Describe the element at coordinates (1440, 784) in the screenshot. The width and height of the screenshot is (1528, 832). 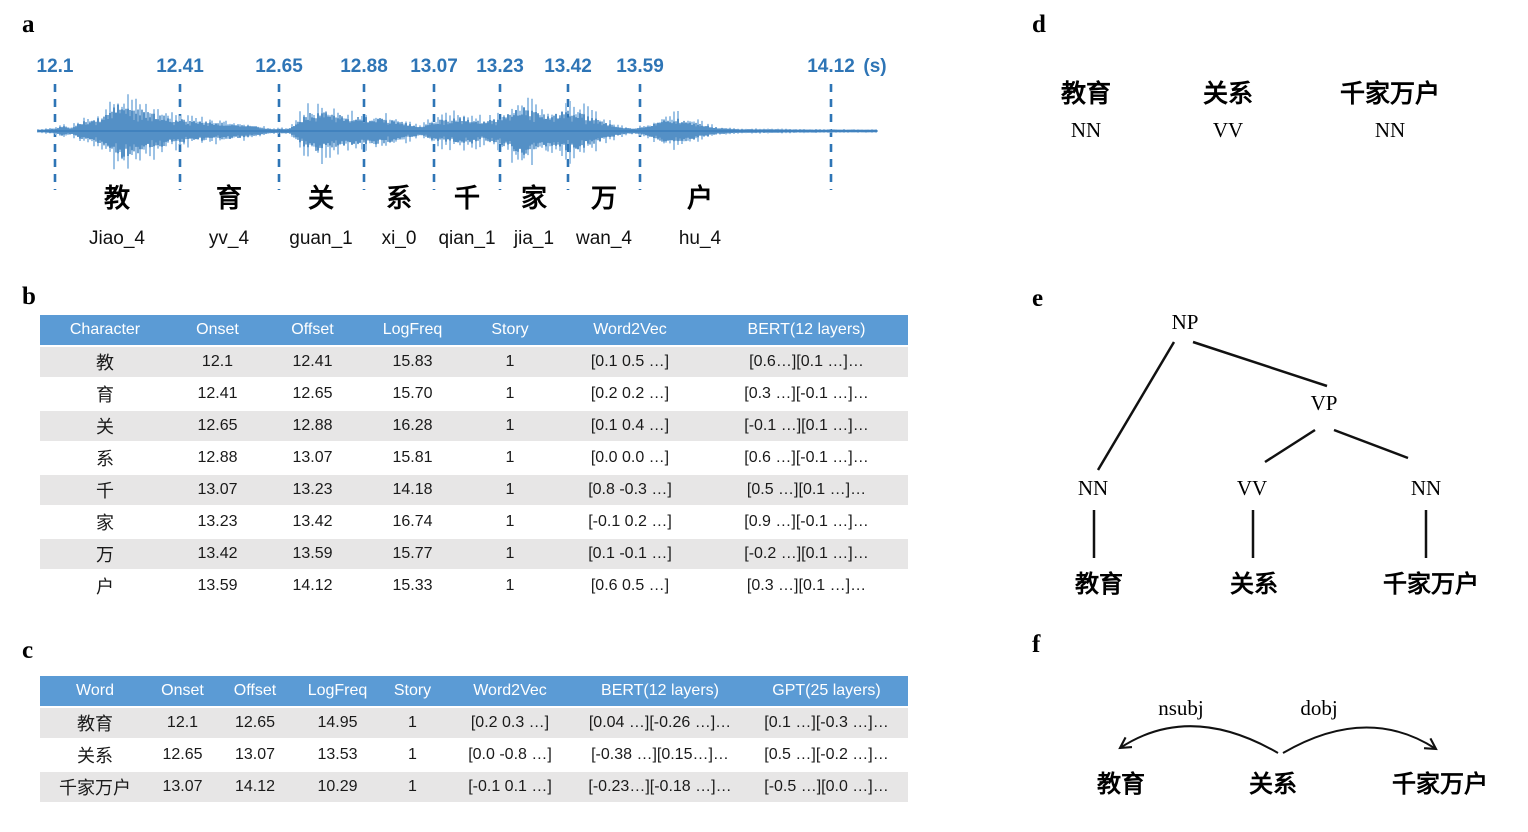
I see `dependency-word: 千家万户` at that location.